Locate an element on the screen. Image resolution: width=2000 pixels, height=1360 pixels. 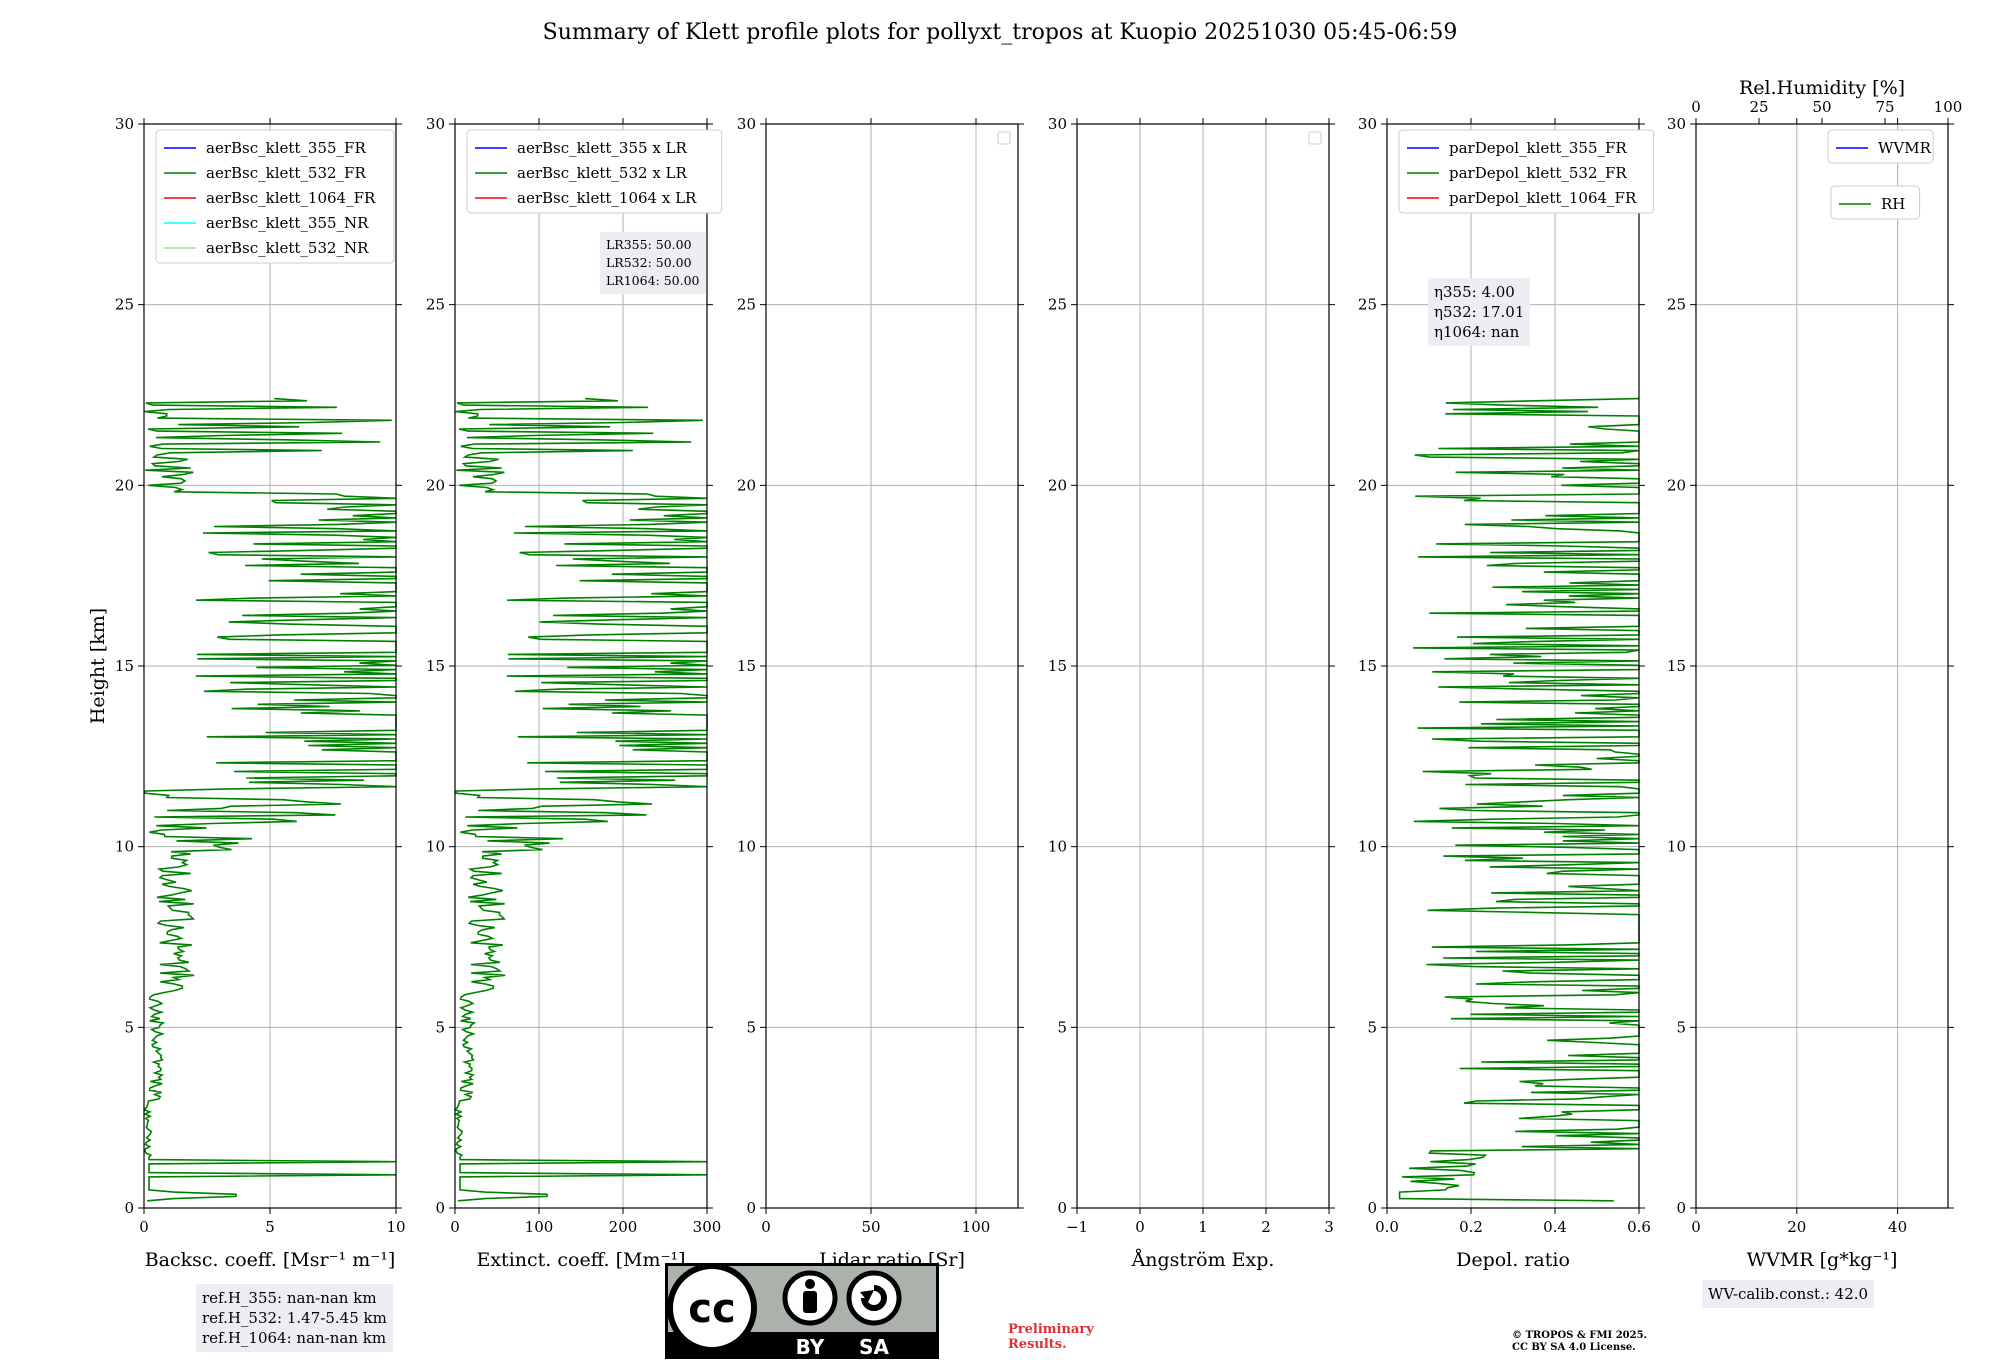
copyright-line-2: CC BY SA 4.0 License. is located at coordinates (1574, 1347).